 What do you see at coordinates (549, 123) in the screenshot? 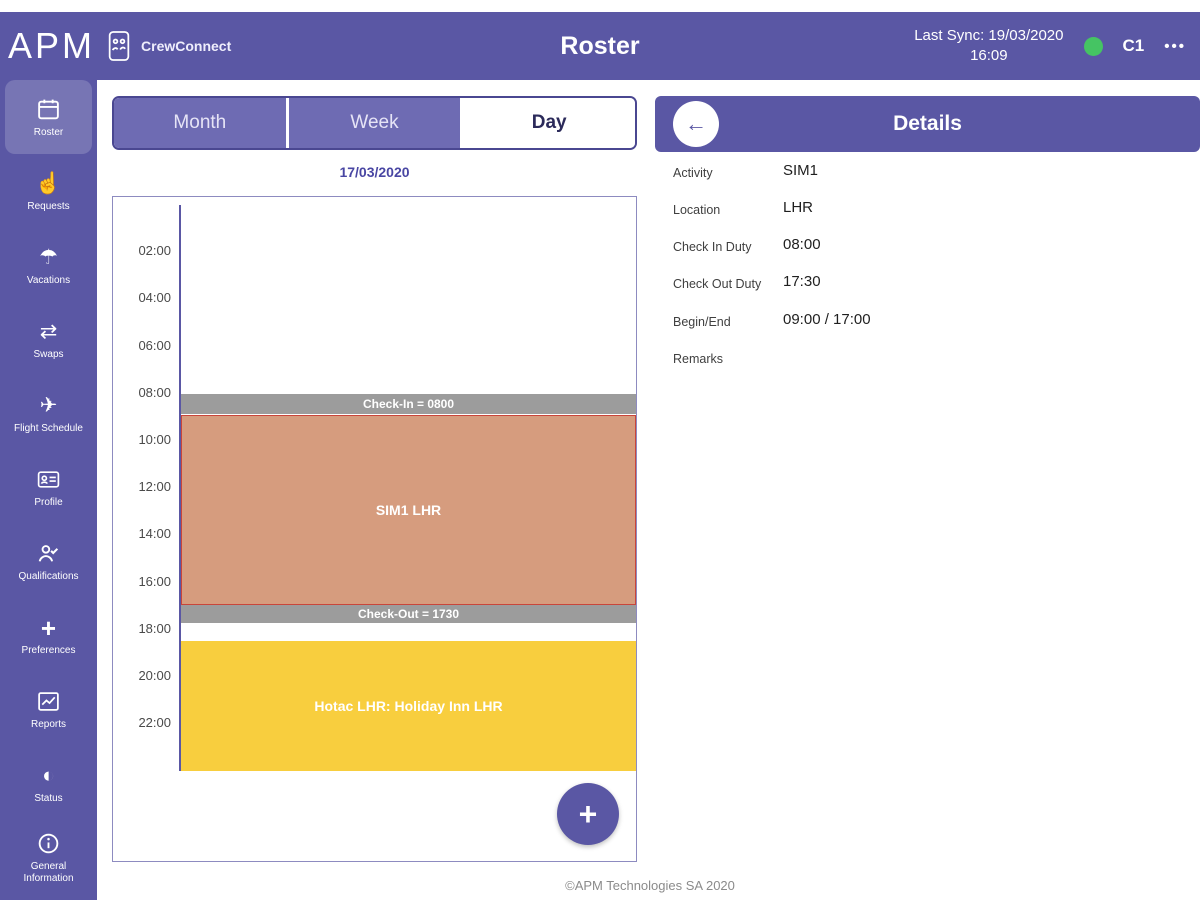
I see `tab-day: Day` at bounding box center [549, 123].